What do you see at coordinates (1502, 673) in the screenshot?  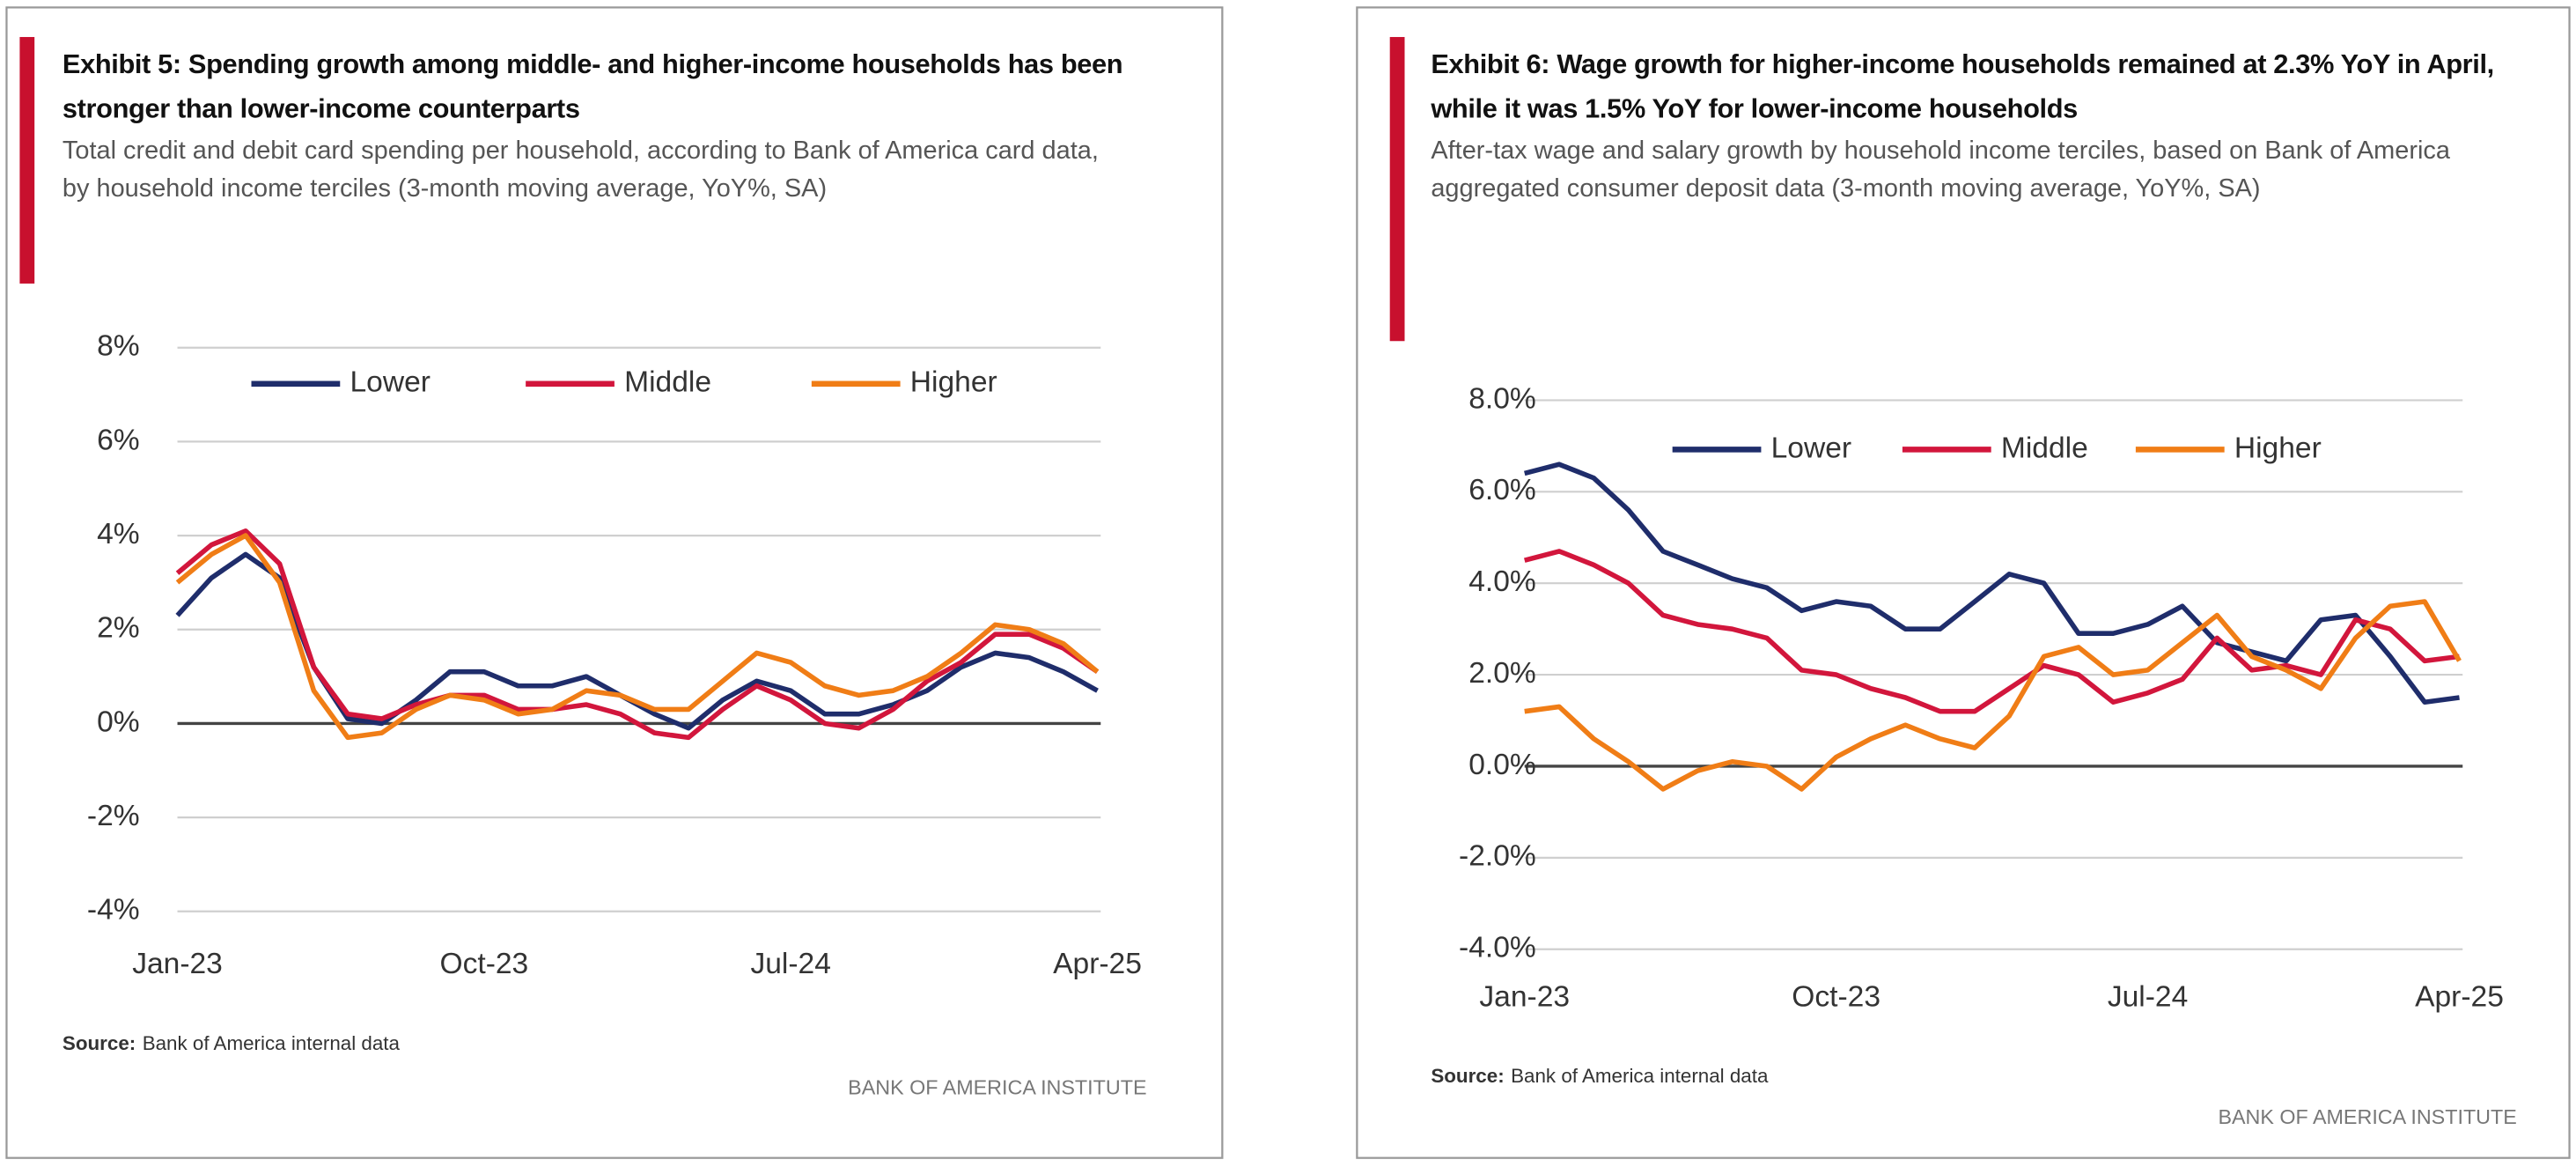 I see `y-tick-label: 2.0%` at bounding box center [1502, 673].